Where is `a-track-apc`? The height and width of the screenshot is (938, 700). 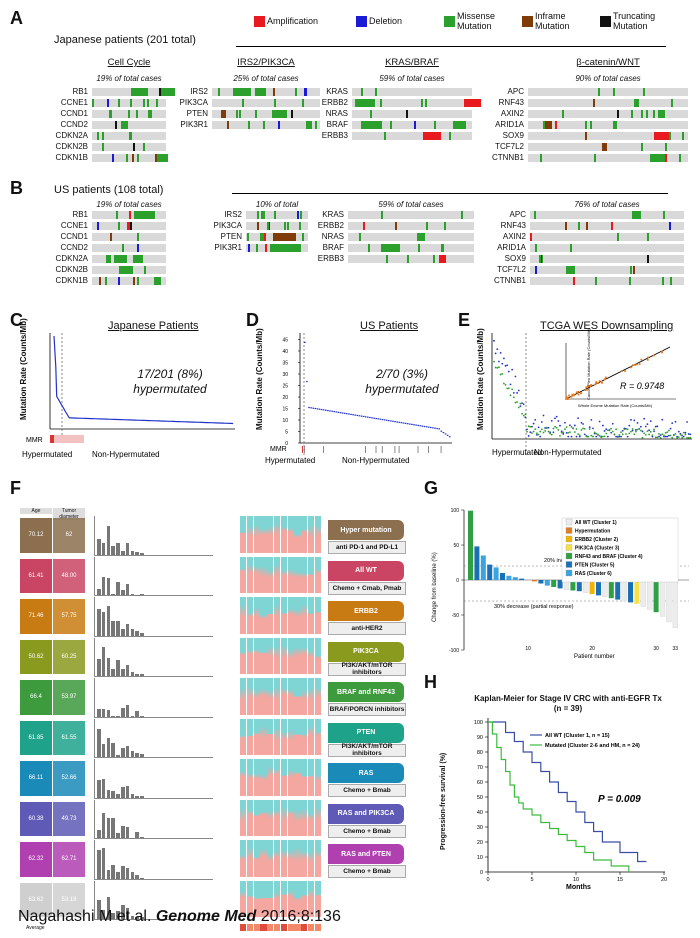
a-track-apc is located at coordinates (608, 92).